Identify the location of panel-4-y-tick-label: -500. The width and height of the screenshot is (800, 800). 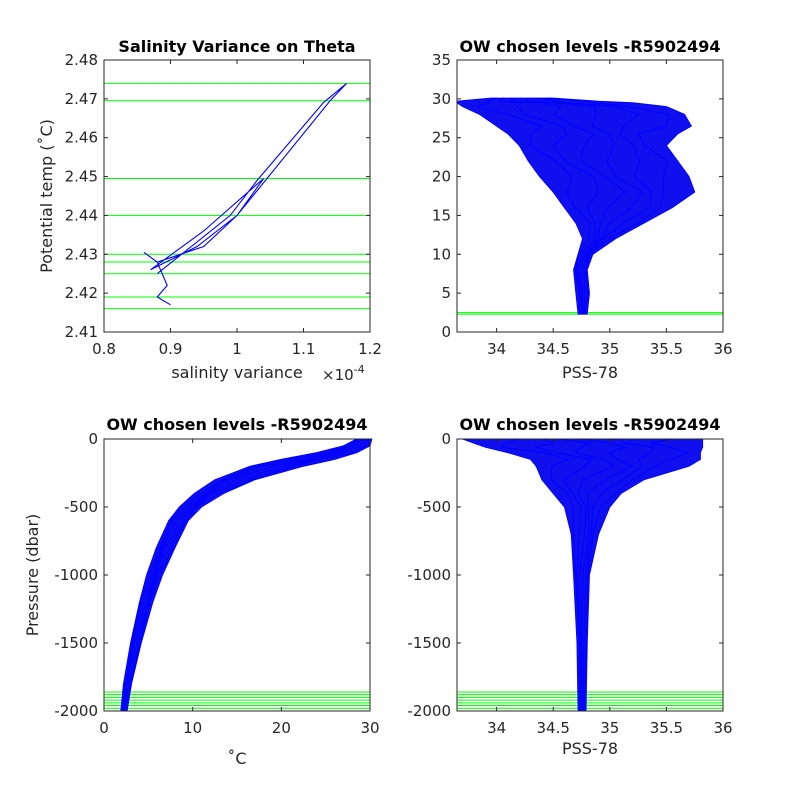
(434, 507).